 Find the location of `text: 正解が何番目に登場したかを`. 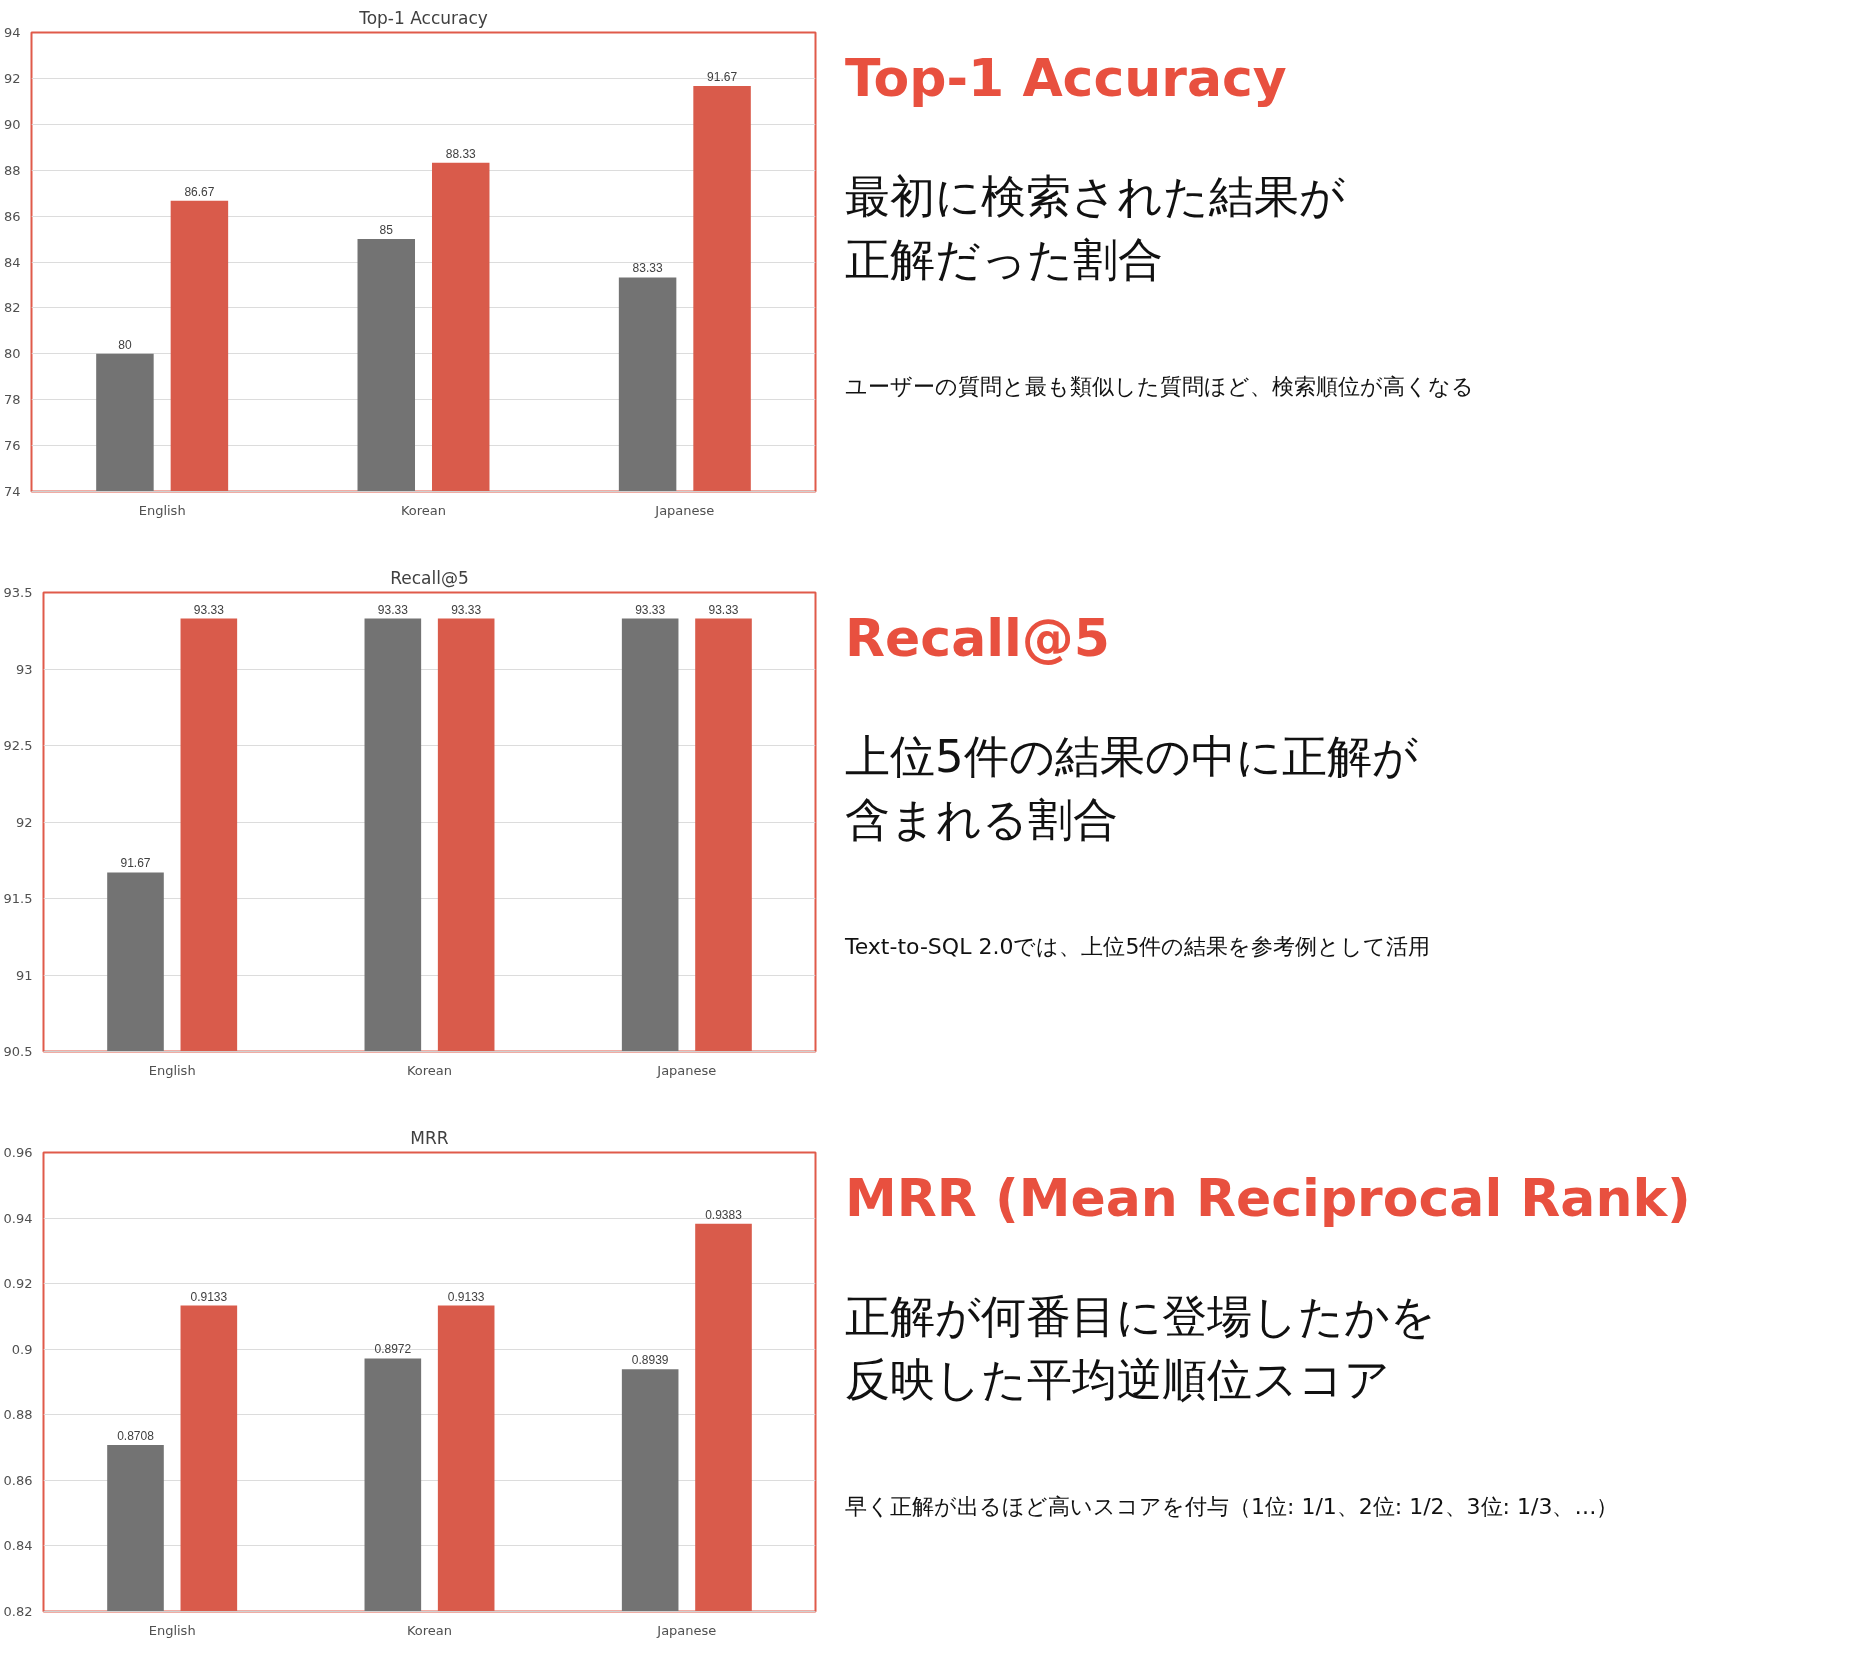

text: 正解が何番目に登場したかを is located at coordinates (1141, 1317).